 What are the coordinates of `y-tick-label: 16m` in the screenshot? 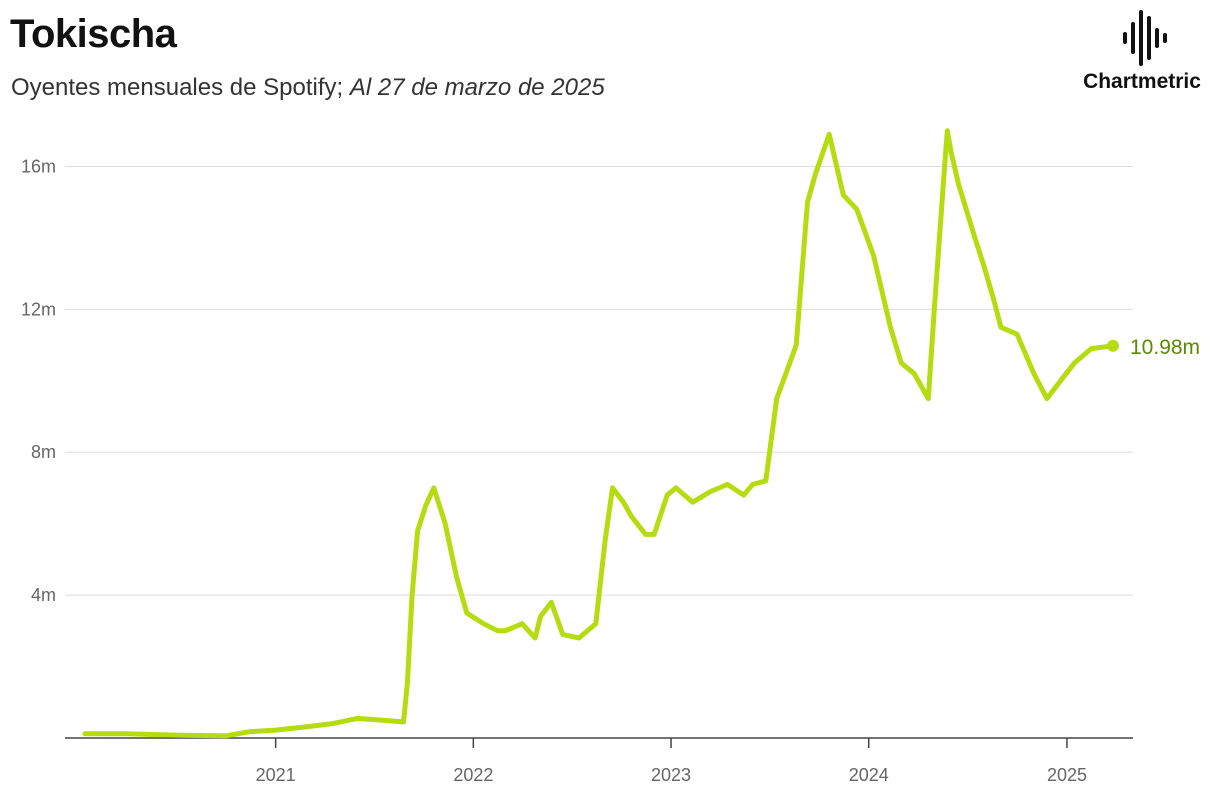 It's located at (38, 166).